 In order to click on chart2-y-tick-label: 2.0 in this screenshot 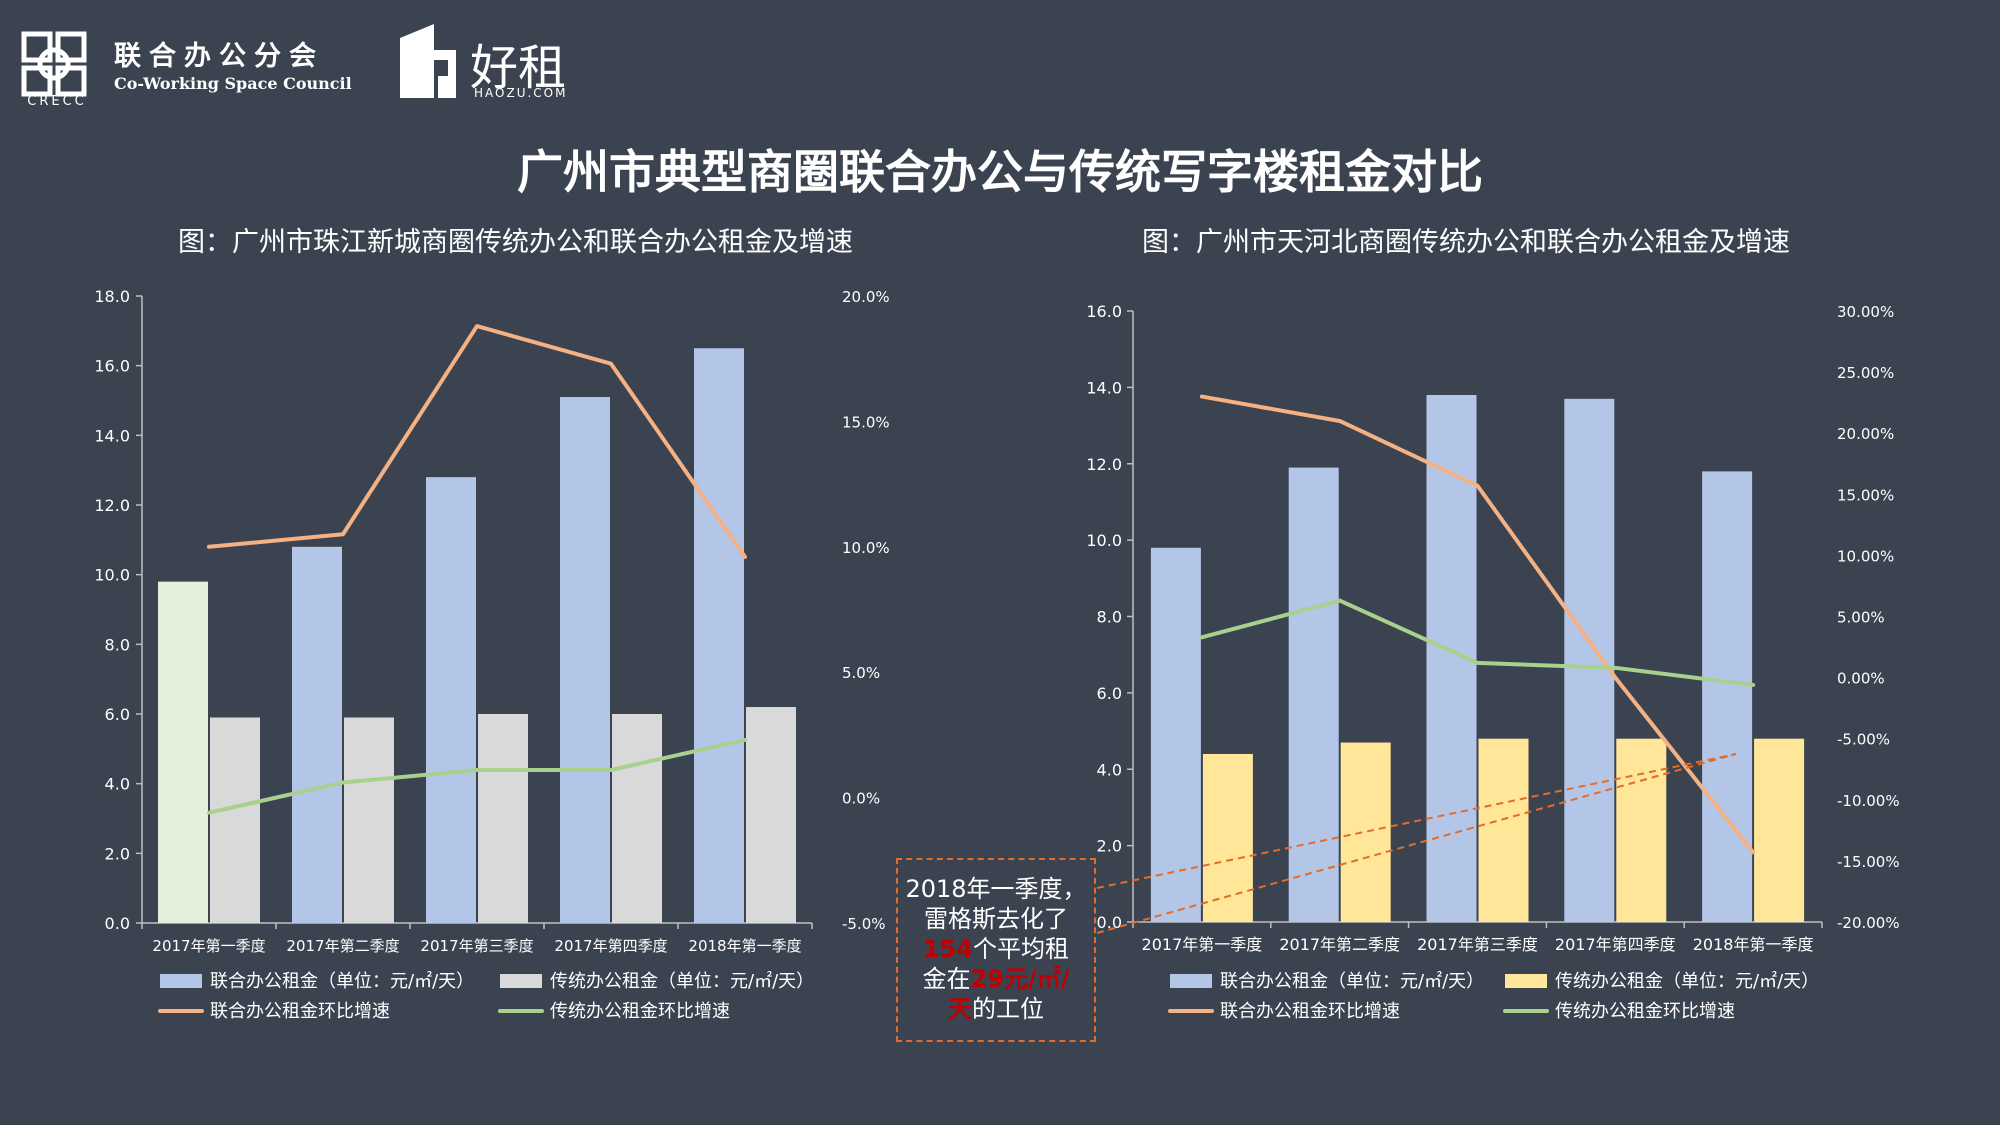, I will do `click(1109, 846)`.